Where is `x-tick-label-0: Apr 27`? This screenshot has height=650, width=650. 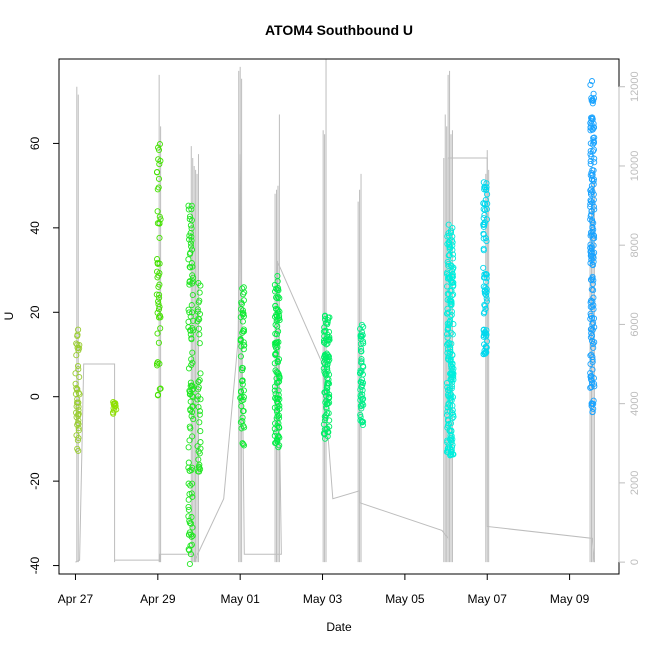
x-tick-label-0: Apr 27 is located at coordinates (76, 599).